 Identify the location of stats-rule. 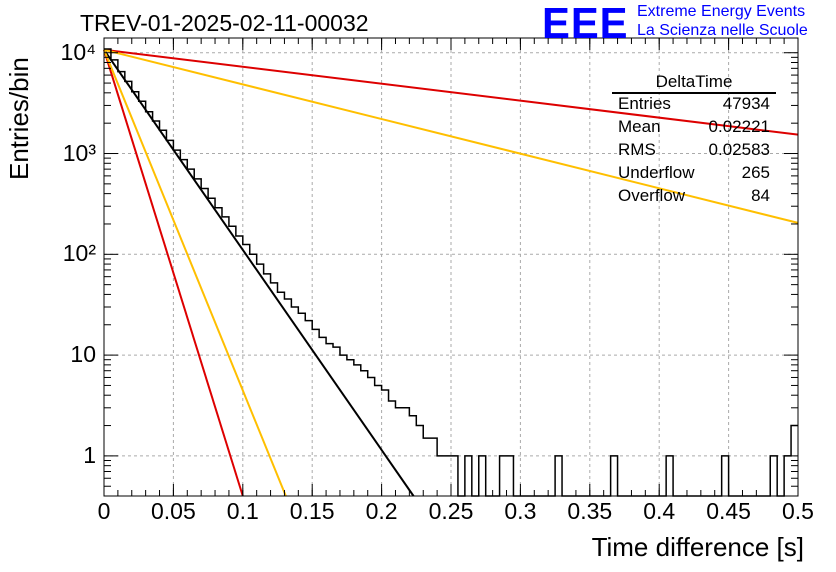
(694, 93).